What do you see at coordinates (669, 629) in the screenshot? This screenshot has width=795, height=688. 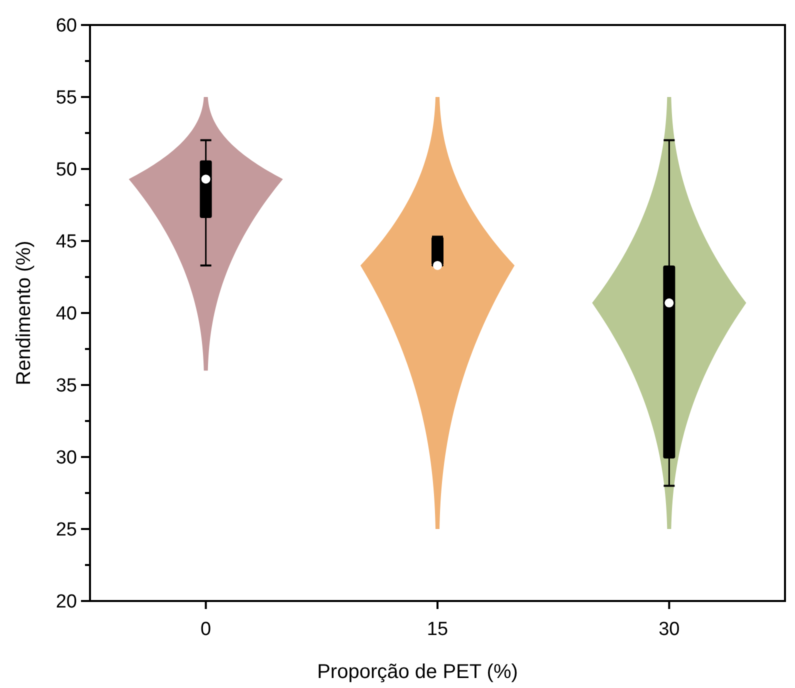 I see `x-tick-label: 30` at bounding box center [669, 629].